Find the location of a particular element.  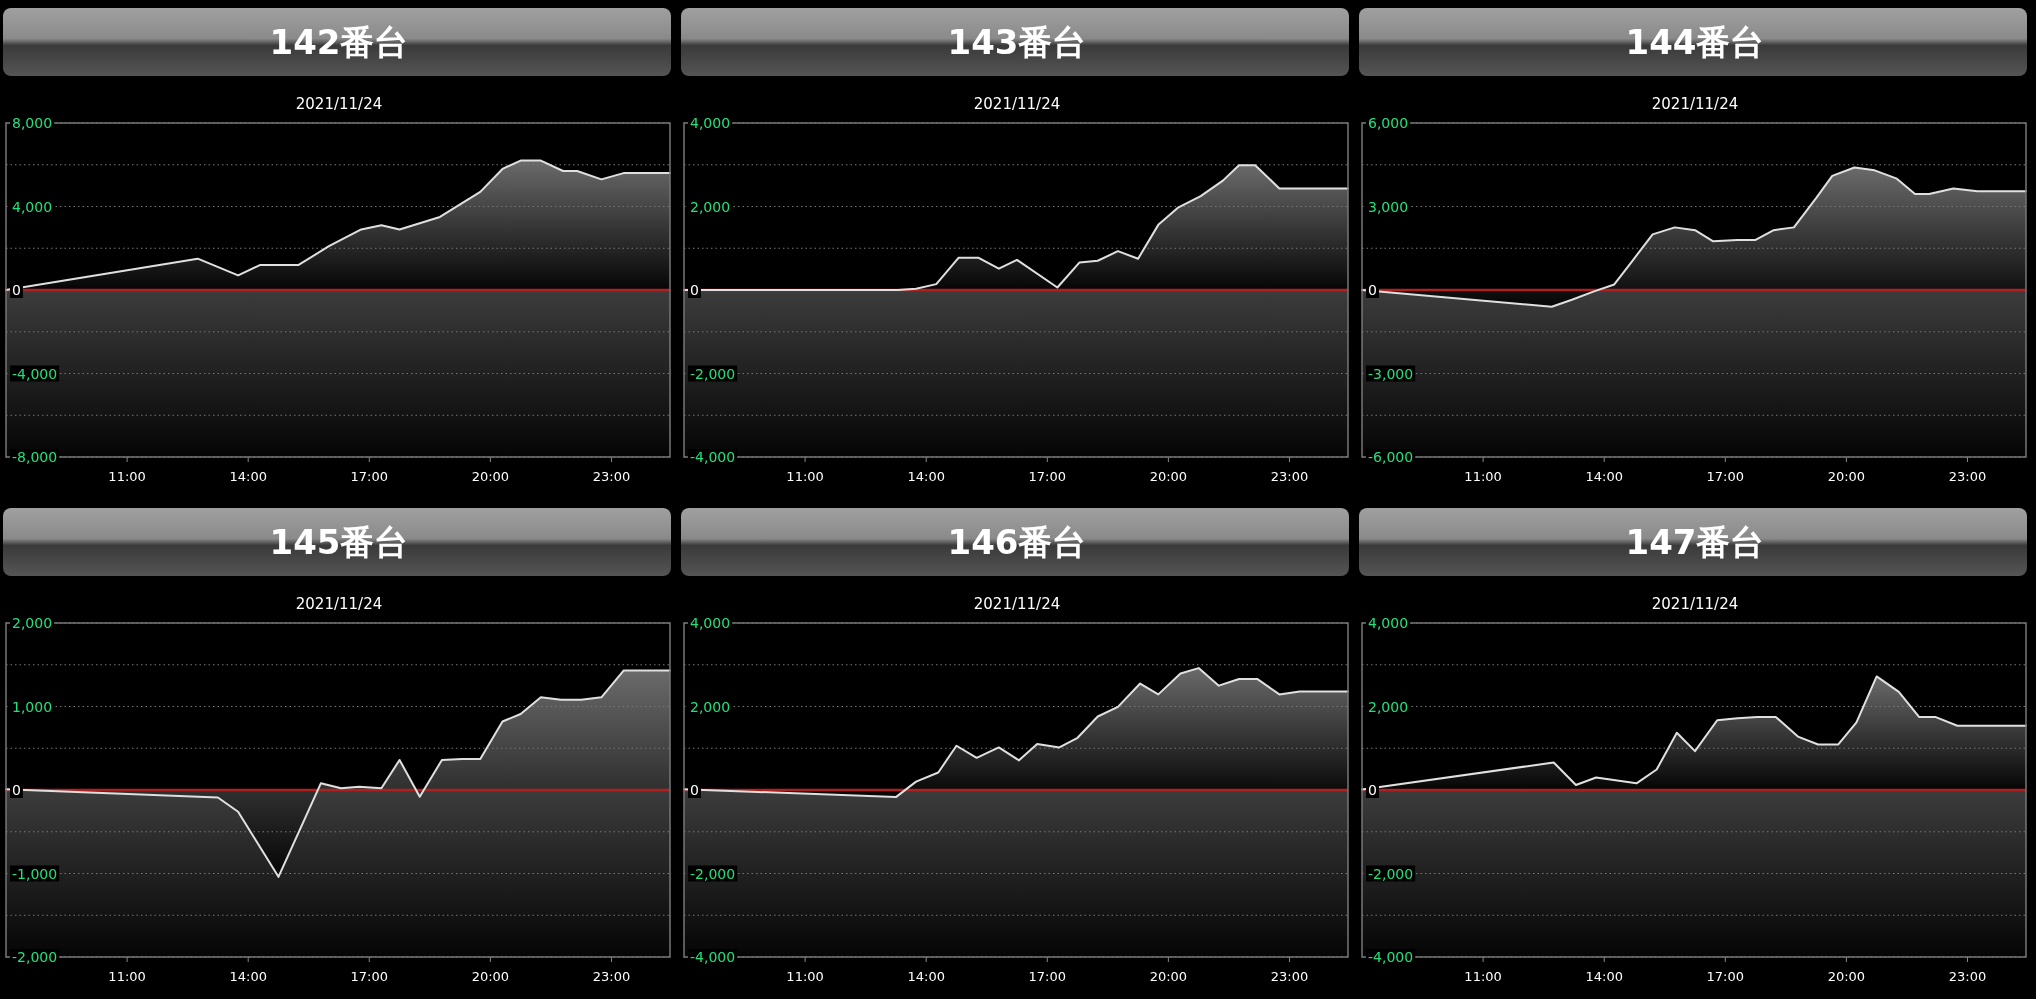

chart-title: 142番台 is located at coordinates (339, 42).